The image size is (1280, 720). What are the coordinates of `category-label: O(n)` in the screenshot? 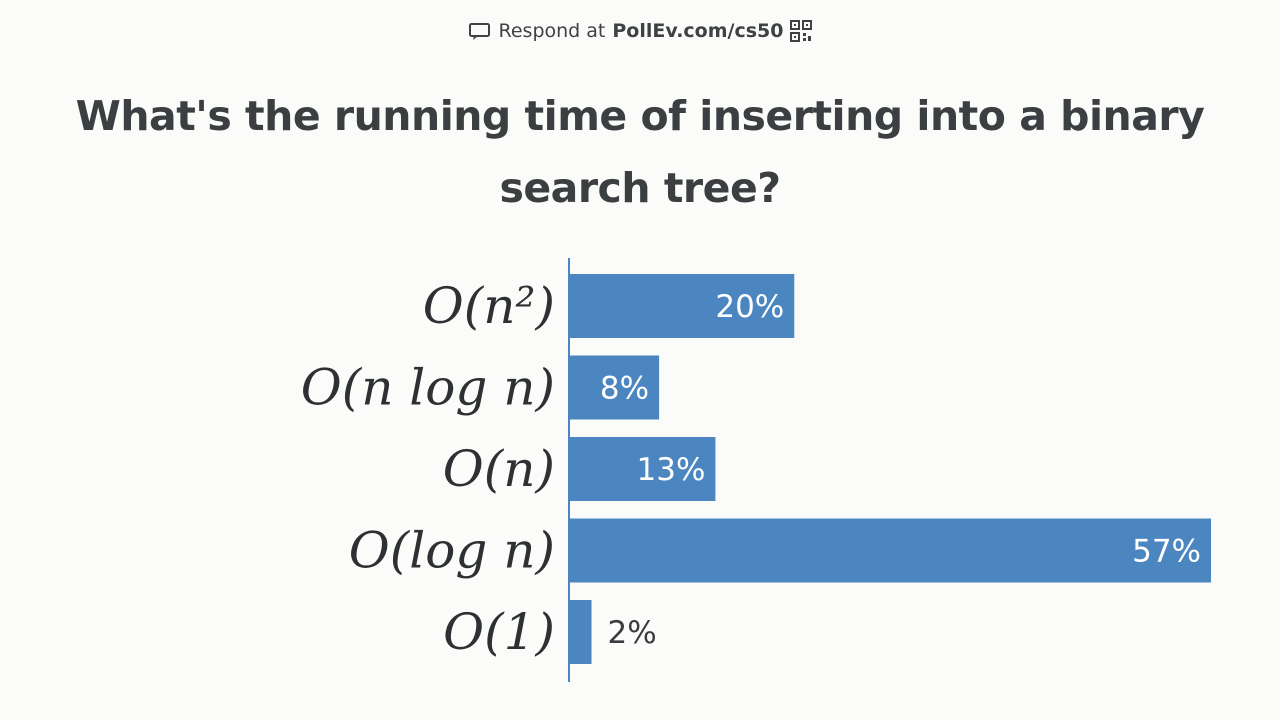 It's located at (499, 469).